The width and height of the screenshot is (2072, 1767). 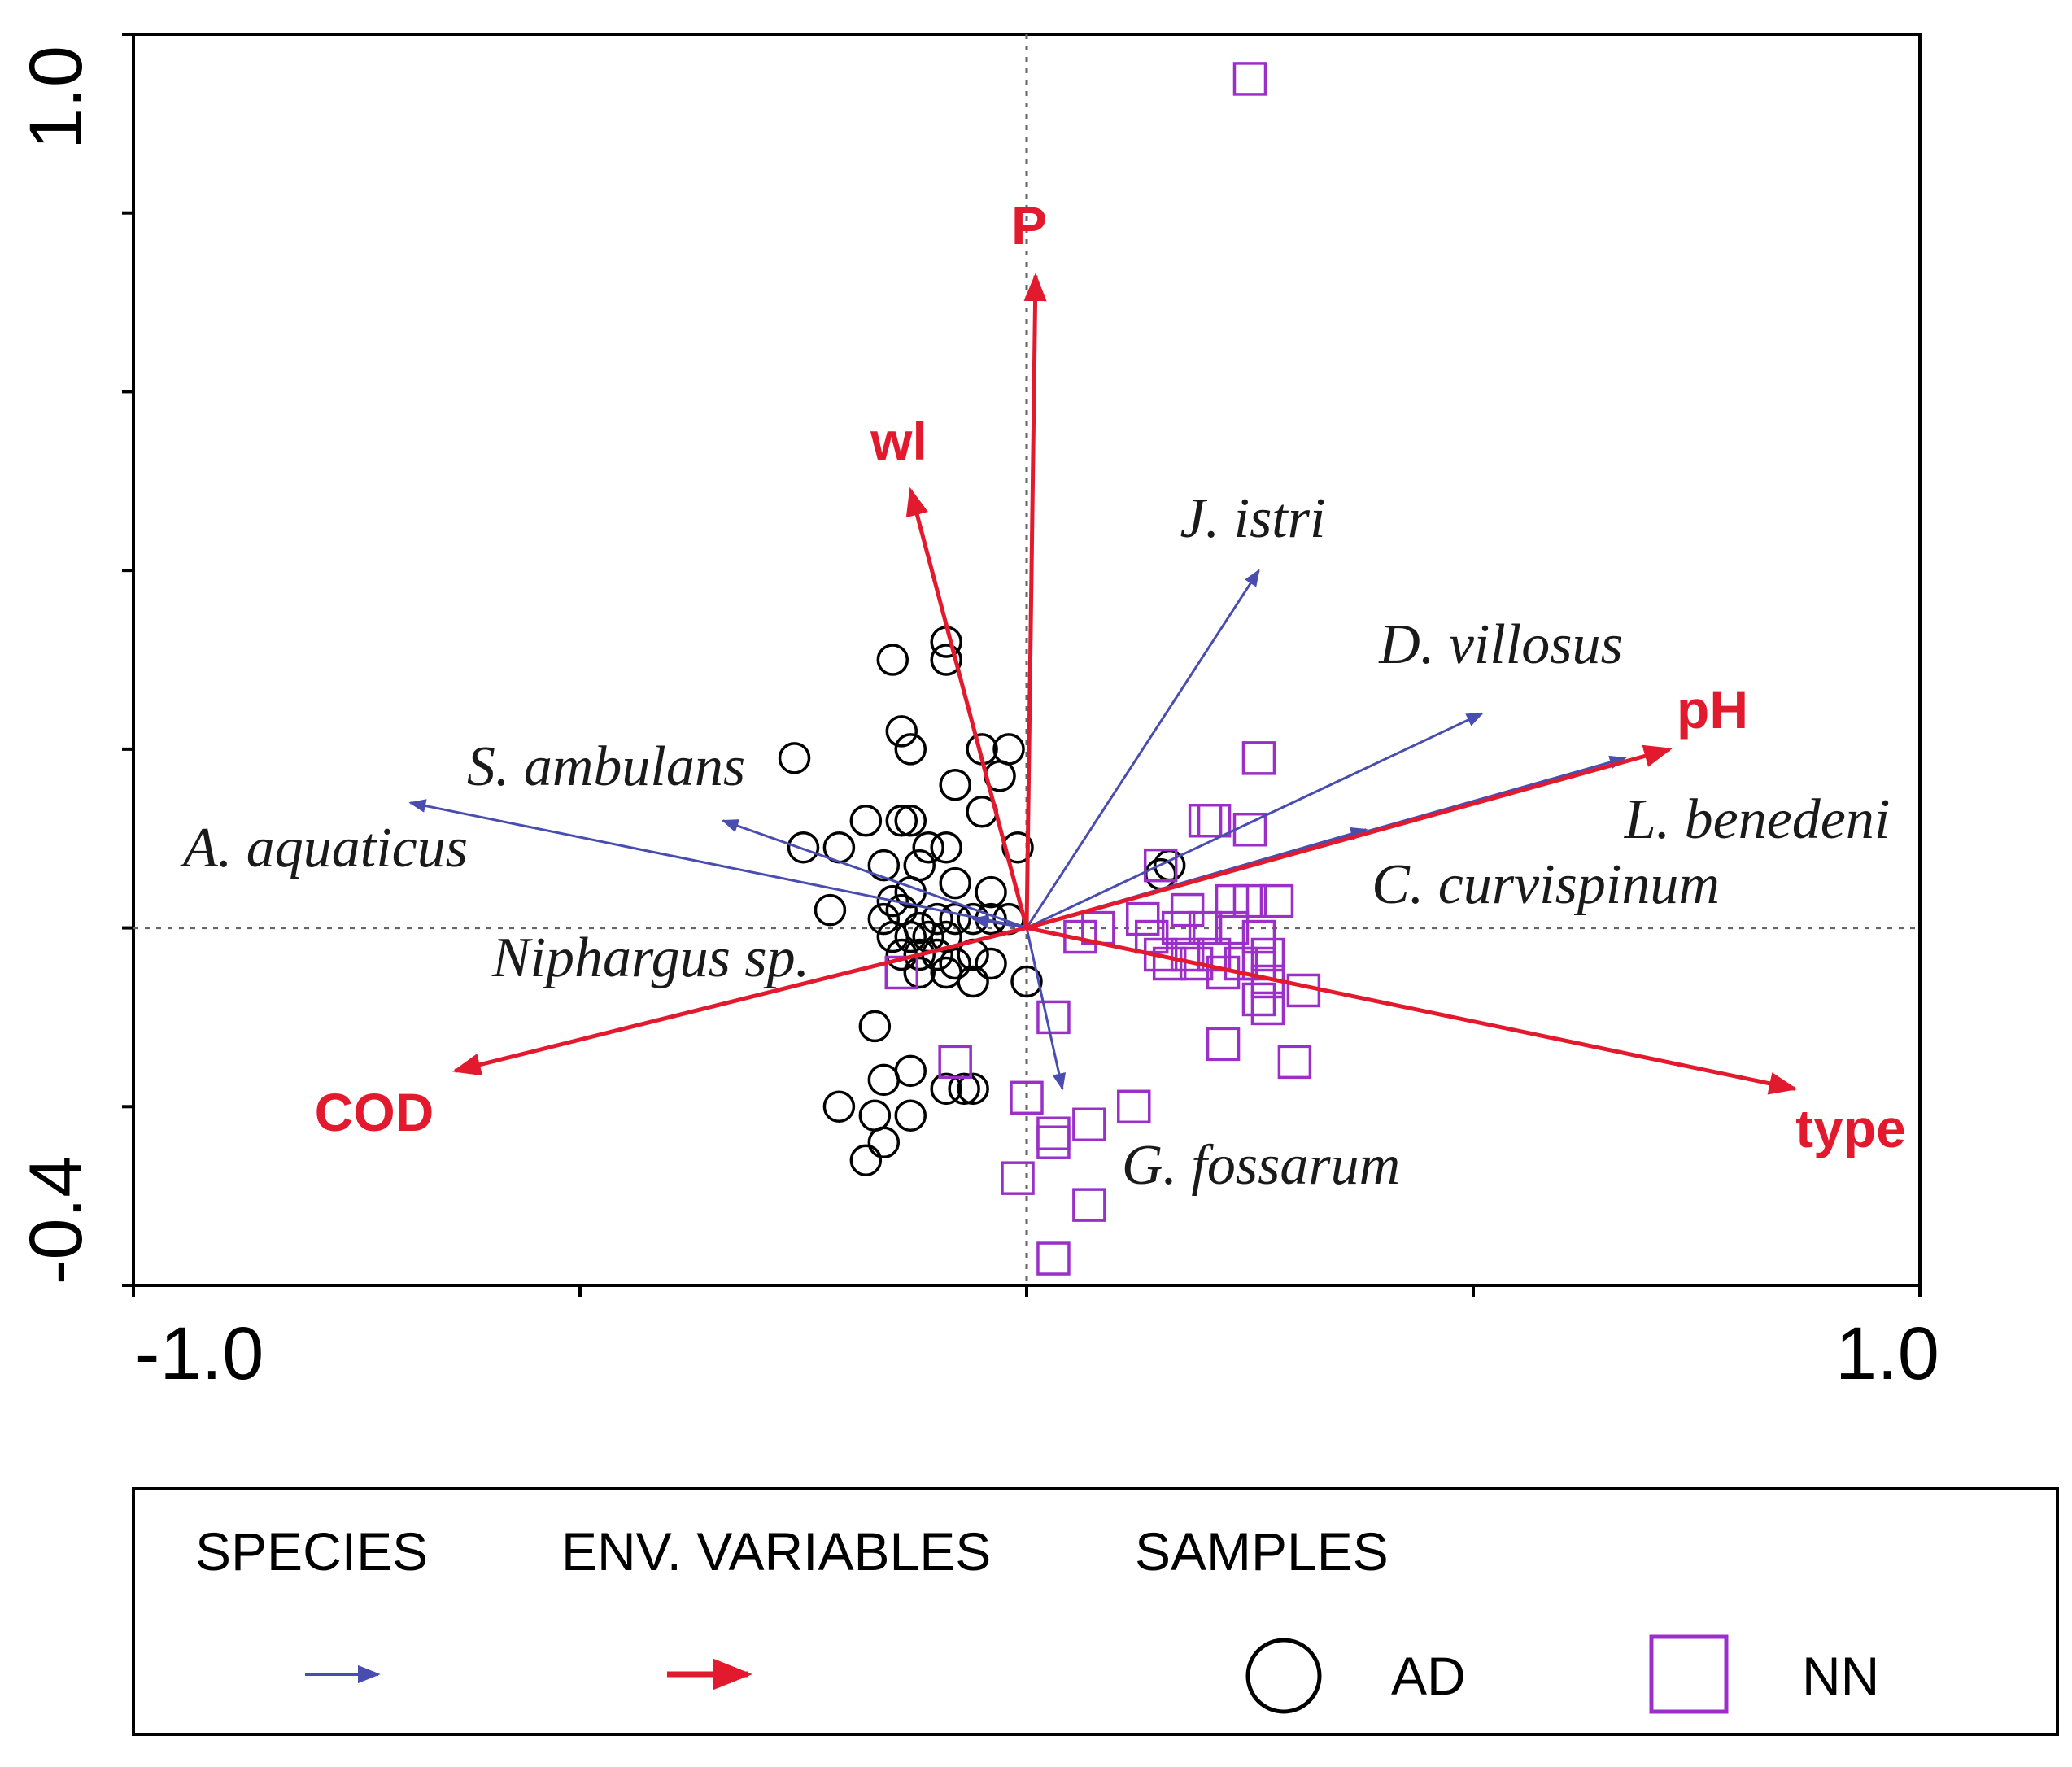 What do you see at coordinates (1262, 1551) in the screenshot?
I see `legend-samples-title: SAMPLES` at bounding box center [1262, 1551].